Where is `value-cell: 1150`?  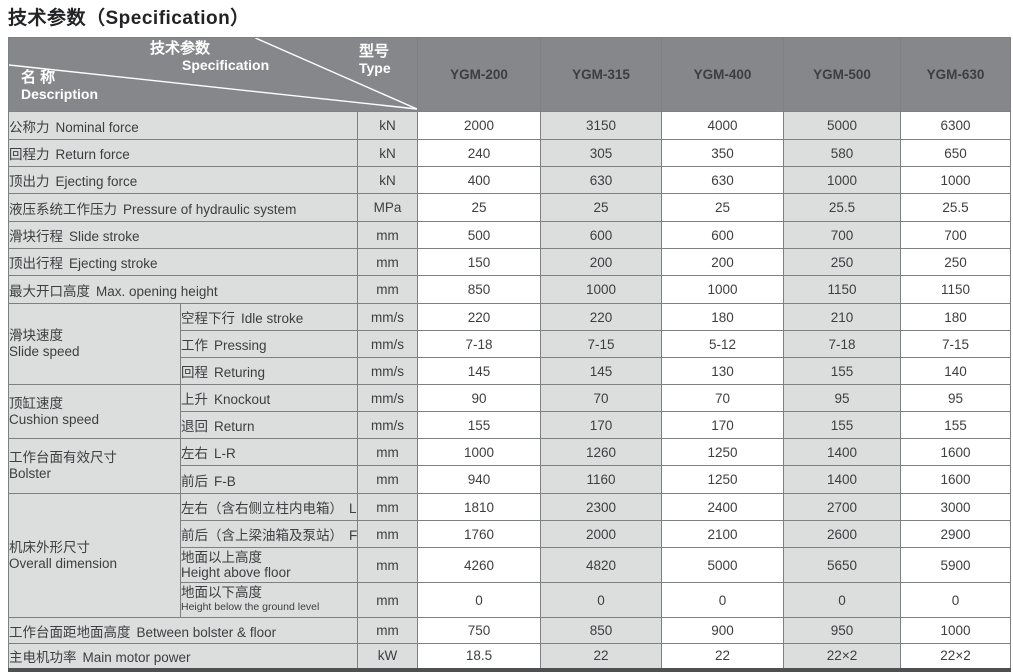
value-cell: 1150 is located at coordinates (956, 289).